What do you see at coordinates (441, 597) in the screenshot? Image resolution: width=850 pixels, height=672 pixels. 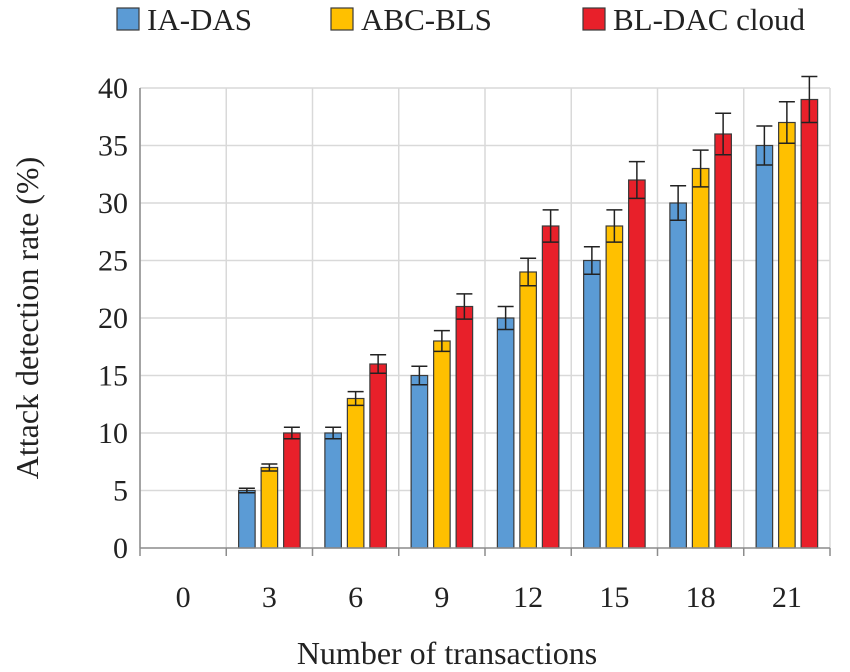 I see `x-tick-label: 9` at bounding box center [441, 597].